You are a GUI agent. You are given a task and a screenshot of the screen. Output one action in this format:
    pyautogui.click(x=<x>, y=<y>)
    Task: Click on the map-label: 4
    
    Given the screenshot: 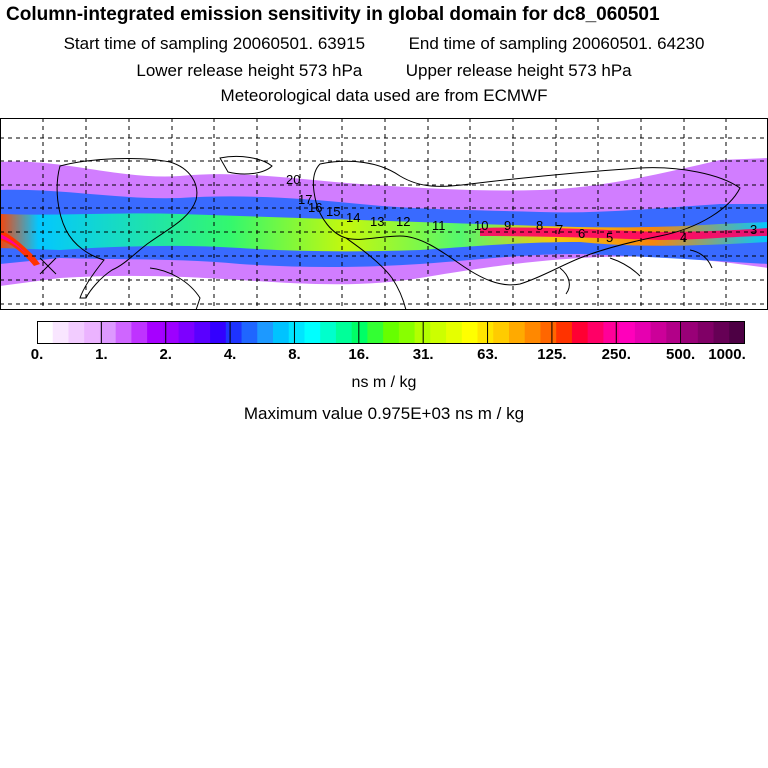 What is the action you would take?
    pyautogui.click(x=683, y=237)
    